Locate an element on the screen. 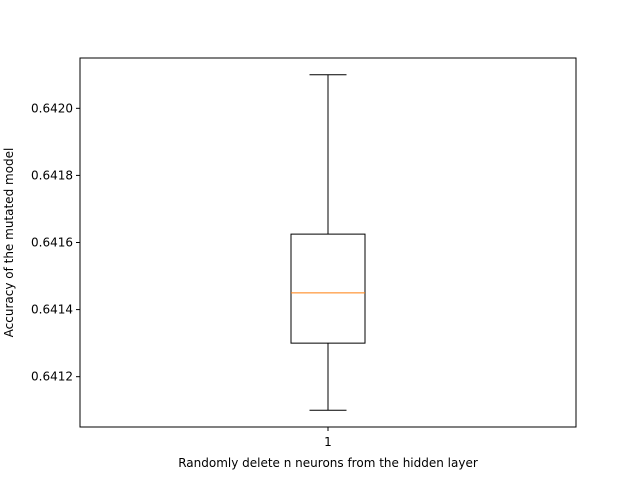 Image resolution: width=640 pixels, height=480 pixels. x-tick-label: 1 is located at coordinates (328, 442).